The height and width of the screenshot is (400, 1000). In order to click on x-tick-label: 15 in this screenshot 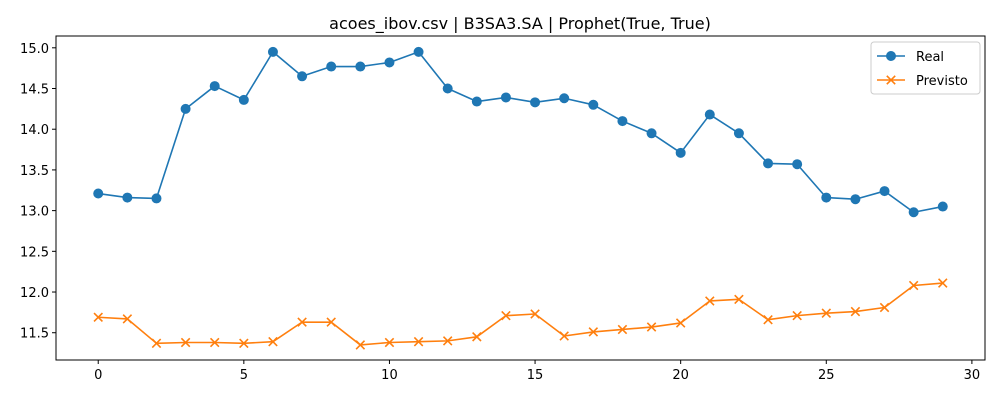, I will do `click(535, 375)`.